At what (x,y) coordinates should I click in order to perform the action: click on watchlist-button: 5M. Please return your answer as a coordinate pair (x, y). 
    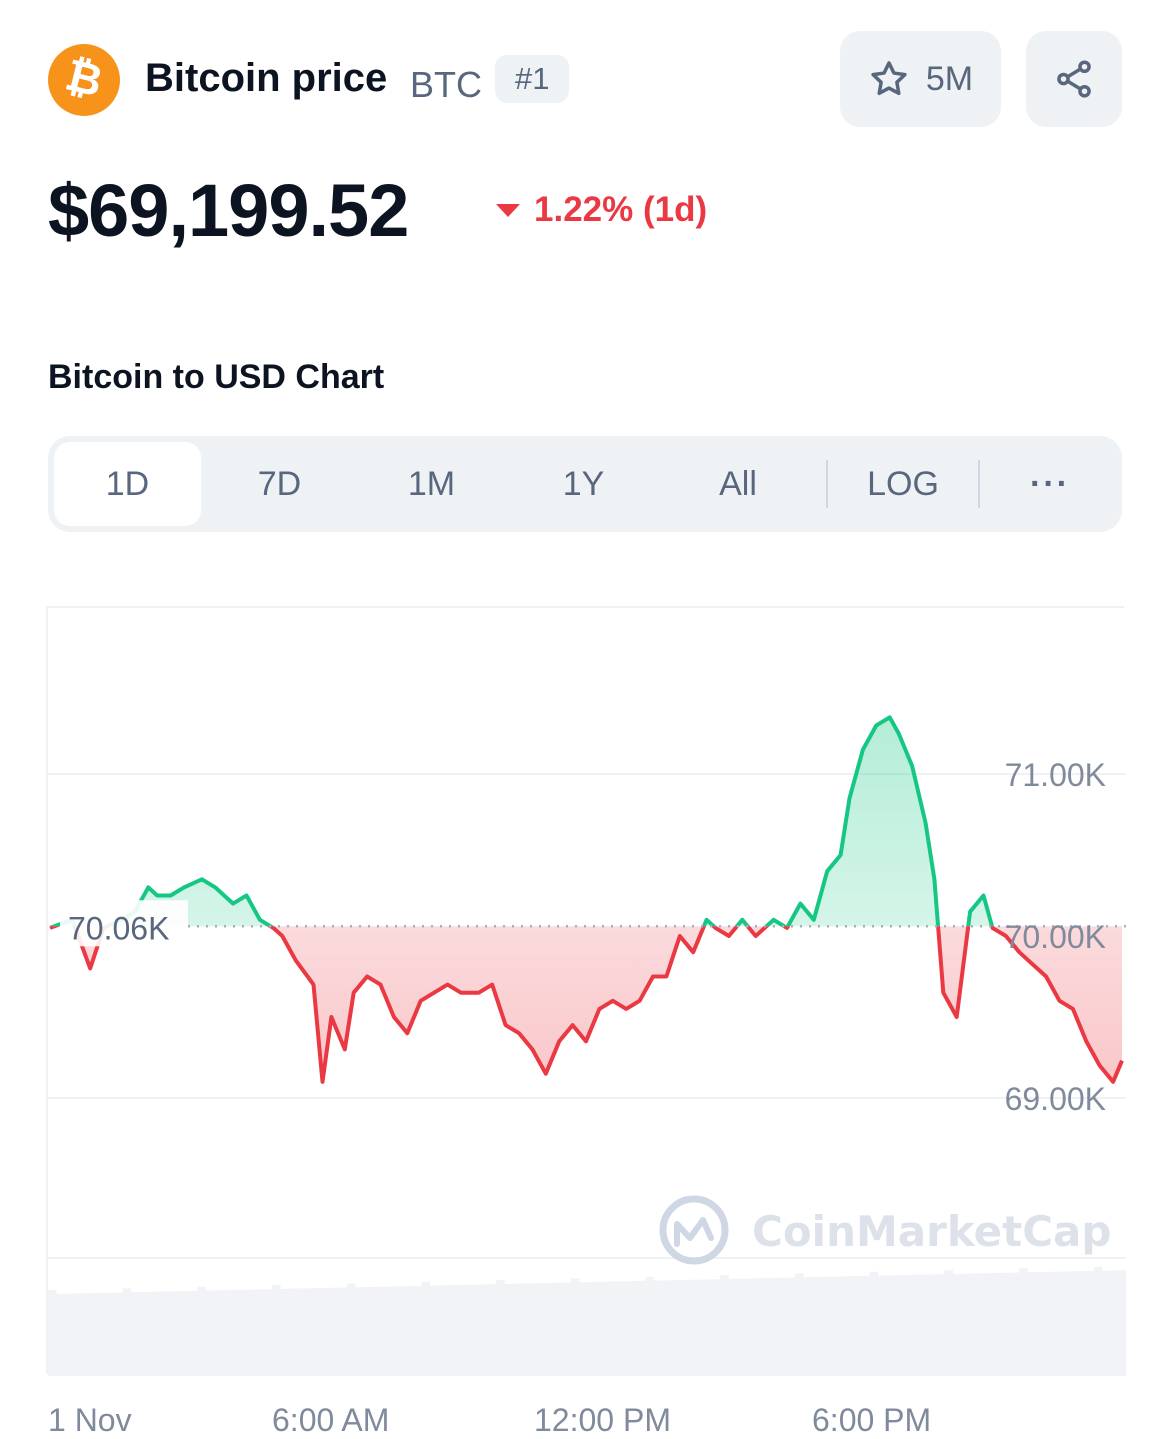
    Looking at the image, I should click on (920, 79).